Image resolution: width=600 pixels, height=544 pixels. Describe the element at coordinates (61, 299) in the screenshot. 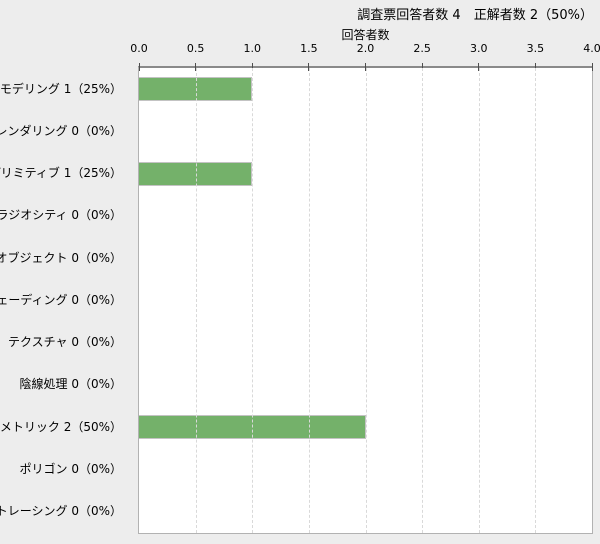

I see `category-label: シェーディング 0（0%）` at that location.